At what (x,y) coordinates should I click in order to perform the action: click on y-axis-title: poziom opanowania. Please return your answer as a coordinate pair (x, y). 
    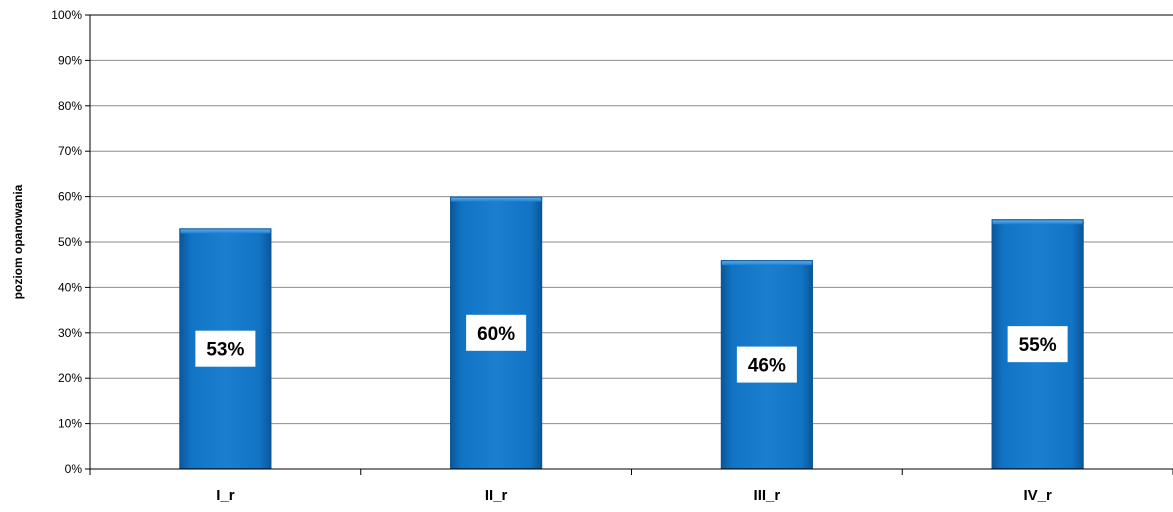
    Looking at the image, I should click on (18, 241).